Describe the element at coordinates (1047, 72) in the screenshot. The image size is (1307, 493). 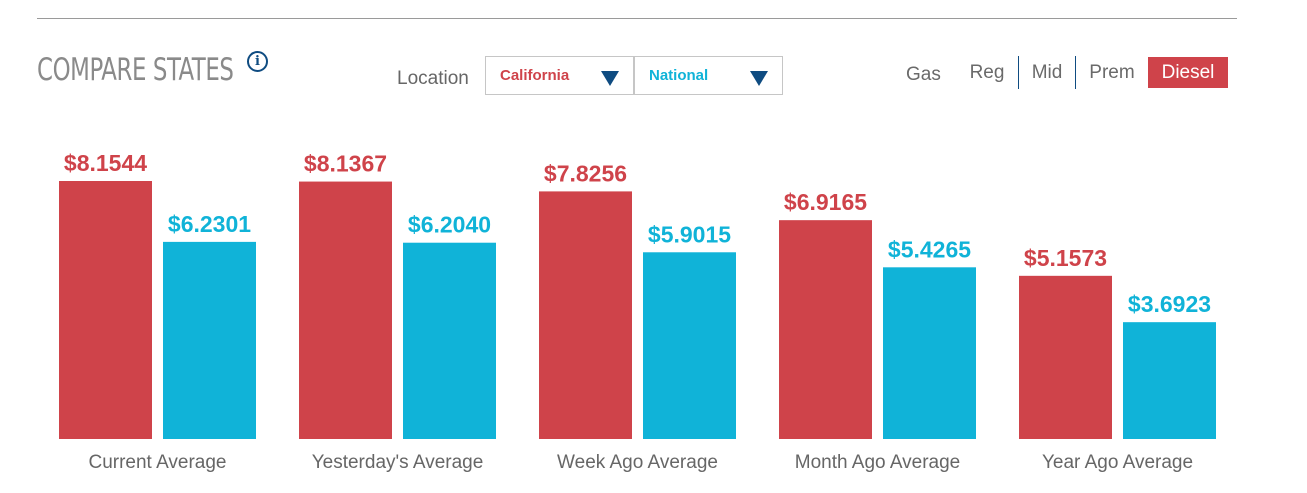
I see `fuel-tab-mid: Mid` at that location.